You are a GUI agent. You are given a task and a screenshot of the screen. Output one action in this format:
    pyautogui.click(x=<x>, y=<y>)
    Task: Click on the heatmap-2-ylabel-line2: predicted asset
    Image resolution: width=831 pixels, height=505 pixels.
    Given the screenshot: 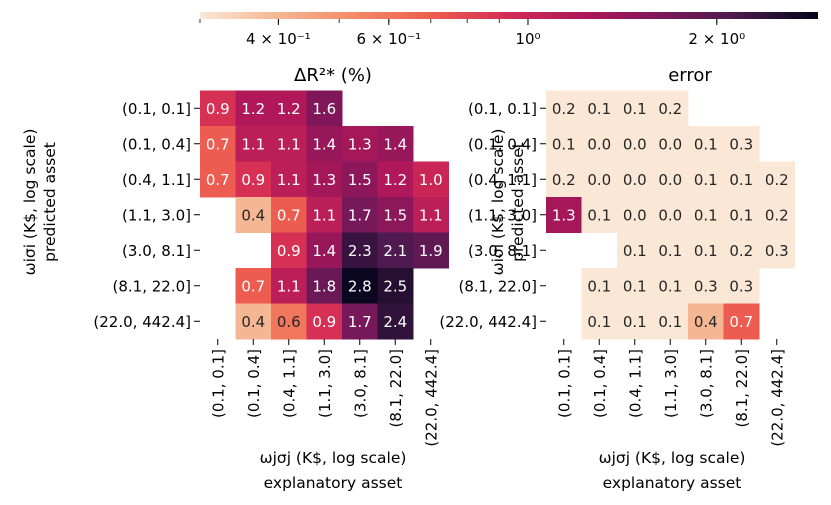 What is the action you would take?
    pyautogui.click(x=518, y=202)
    